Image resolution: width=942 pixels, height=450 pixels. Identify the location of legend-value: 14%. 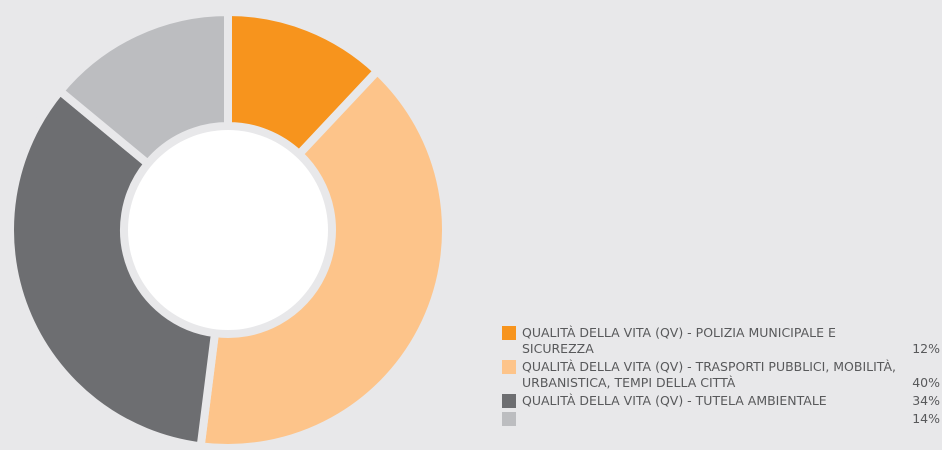
(926, 418).